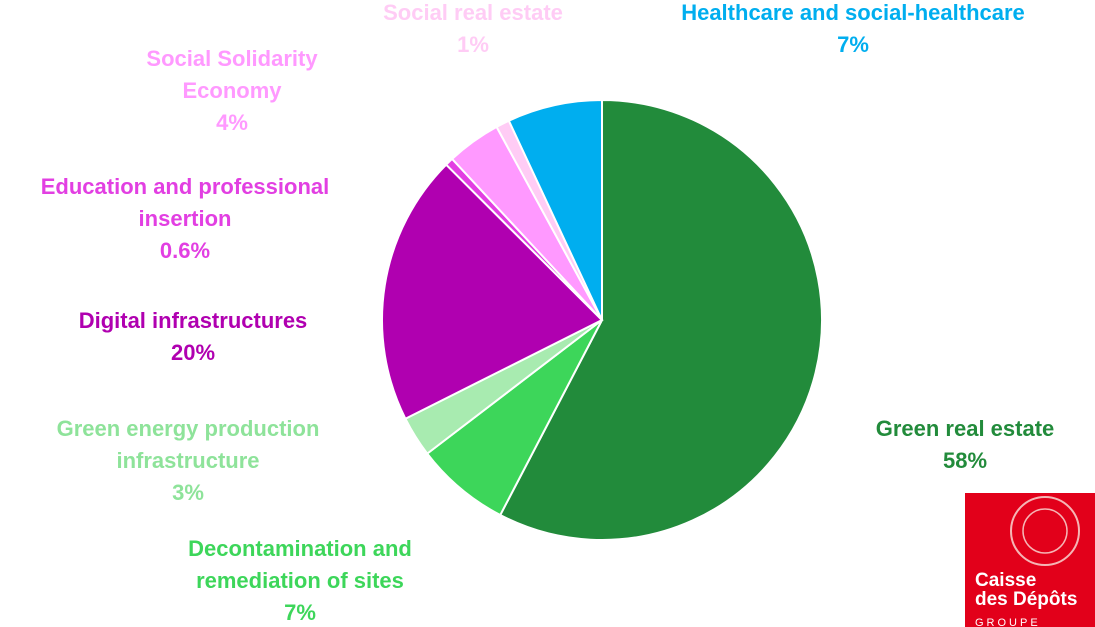 This screenshot has height=627, width=1095. What do you see at coordinates (232, 74) in the screenshot?
I see `category-name: Social Solidarity Economy` at bounding box center [232, 74].